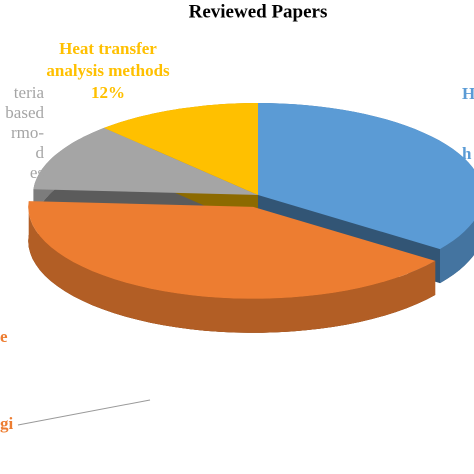 This screenshot has width=474, height=474. What do you see at coordinates (468, 93) in the screenshot?
I see `slice-label: H` at bounding box center [468, 93].